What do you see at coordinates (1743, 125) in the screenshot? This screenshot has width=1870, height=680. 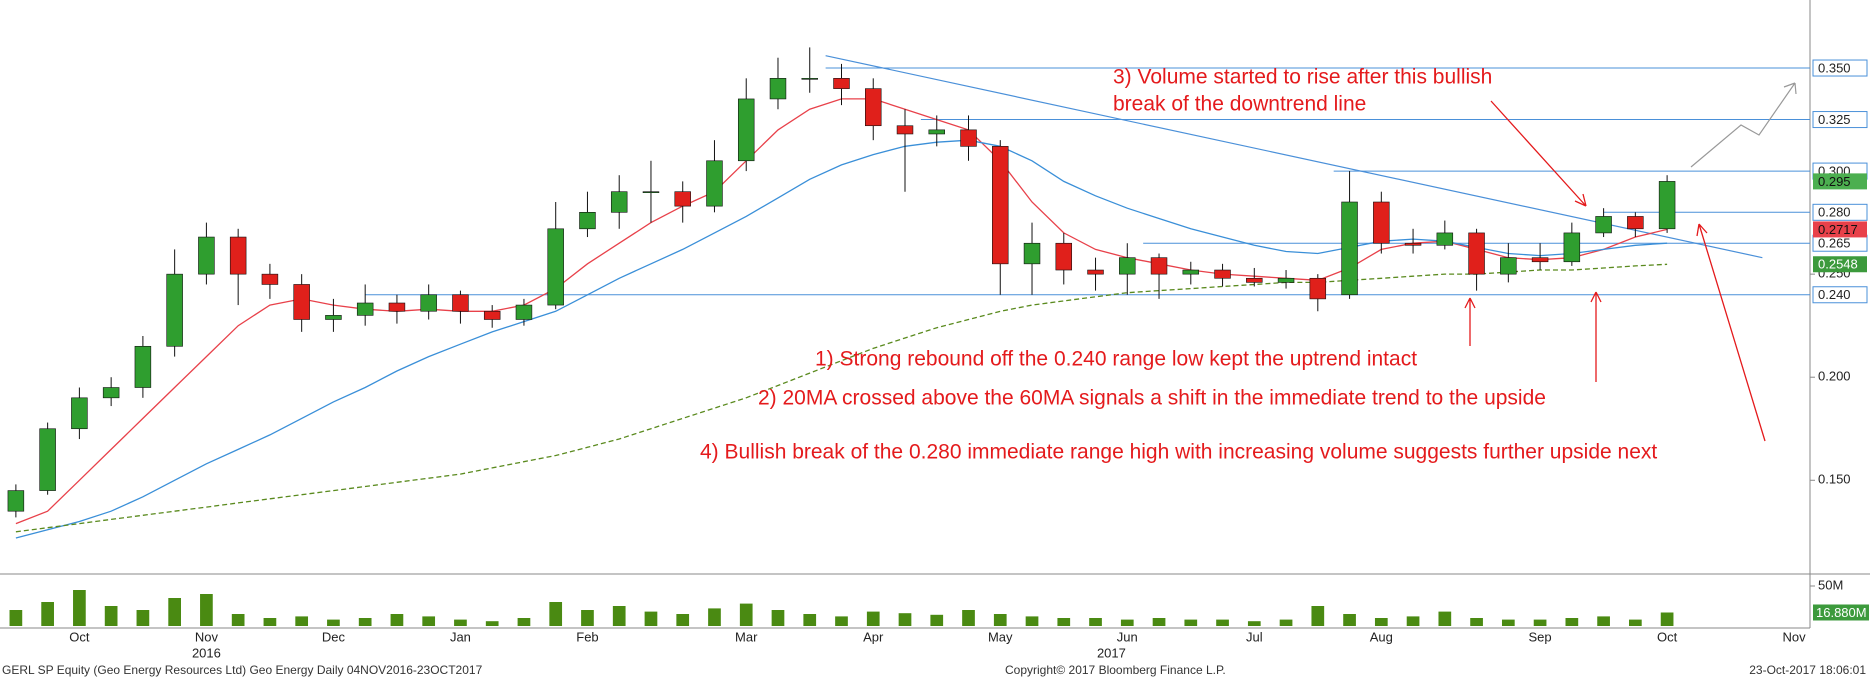 I see `projection-arrow` at bounding box center [1743, 125].